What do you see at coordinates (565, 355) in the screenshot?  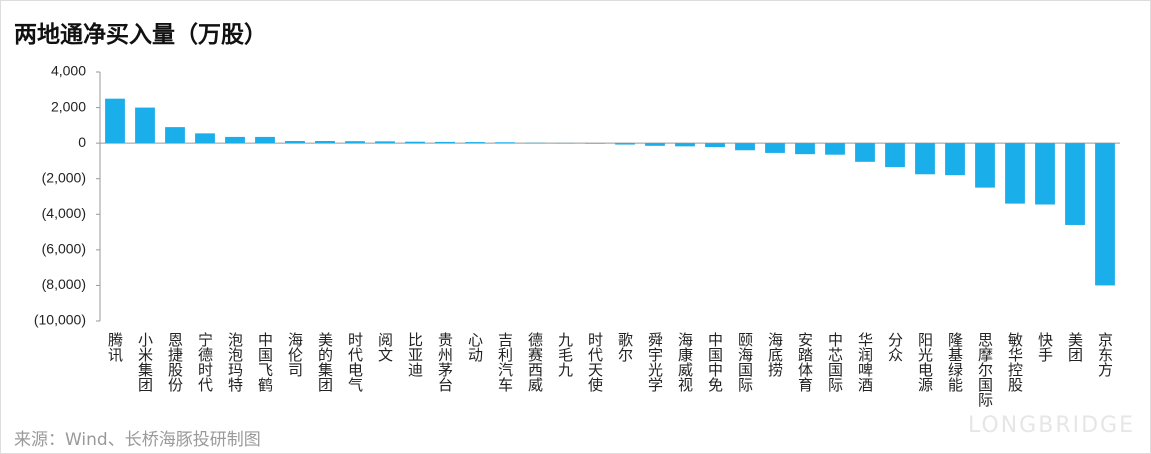 I see `x-tick-label: 九毛九` at bounding box center [565, 355].